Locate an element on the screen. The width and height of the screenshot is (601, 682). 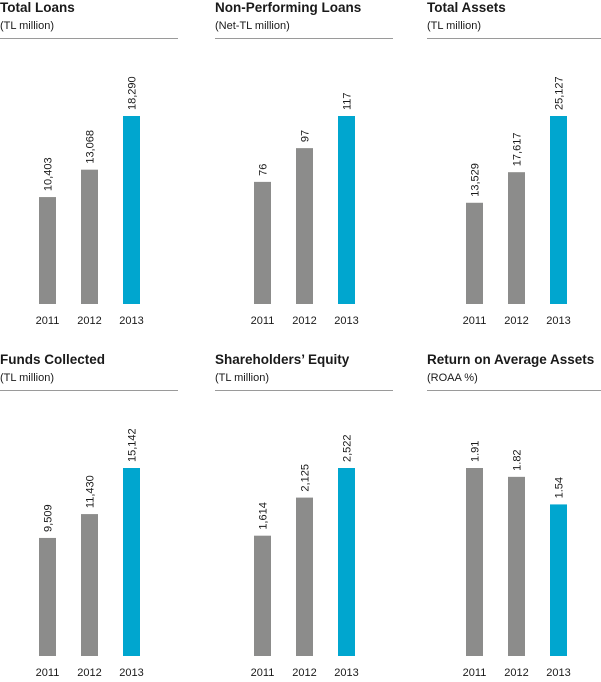
panel-title: Non-Performing Loans is located at coordinates (288, 7).